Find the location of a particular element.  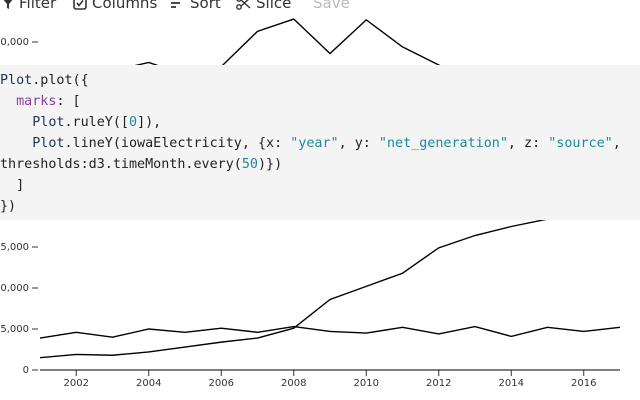

slice-button: Slice is located at coordinates (263, 6).